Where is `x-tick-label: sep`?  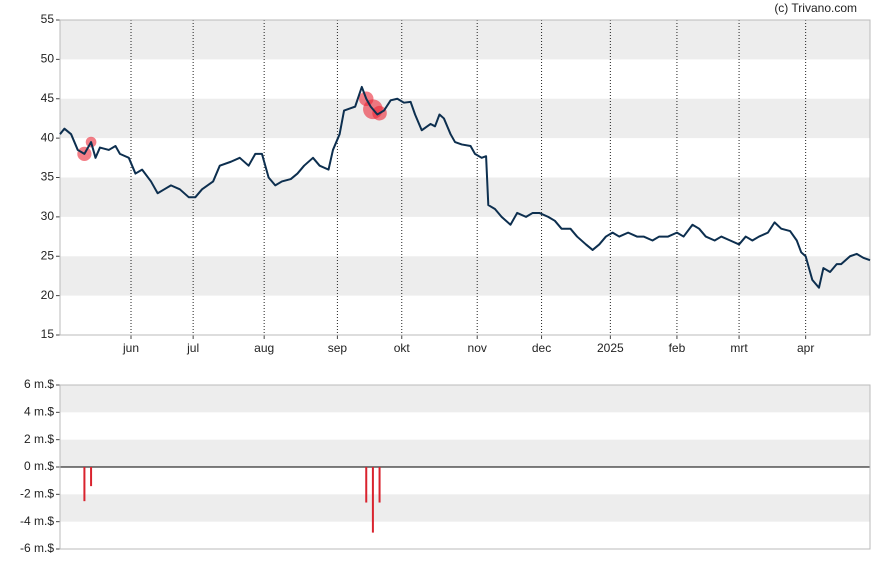 x-tick-label: sep is located at coordinates (338, 348).